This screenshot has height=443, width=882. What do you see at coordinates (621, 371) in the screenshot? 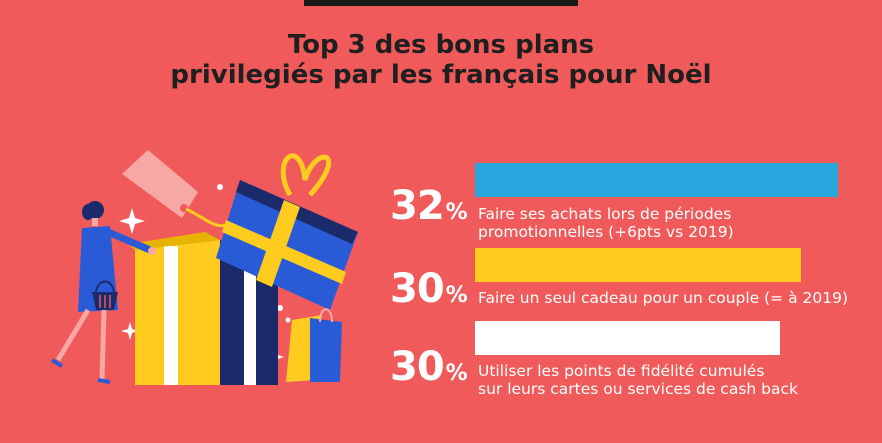
I see `bar-label-line: Utiliser les points de fidélité cumulés` at bounding box center [621, 371].